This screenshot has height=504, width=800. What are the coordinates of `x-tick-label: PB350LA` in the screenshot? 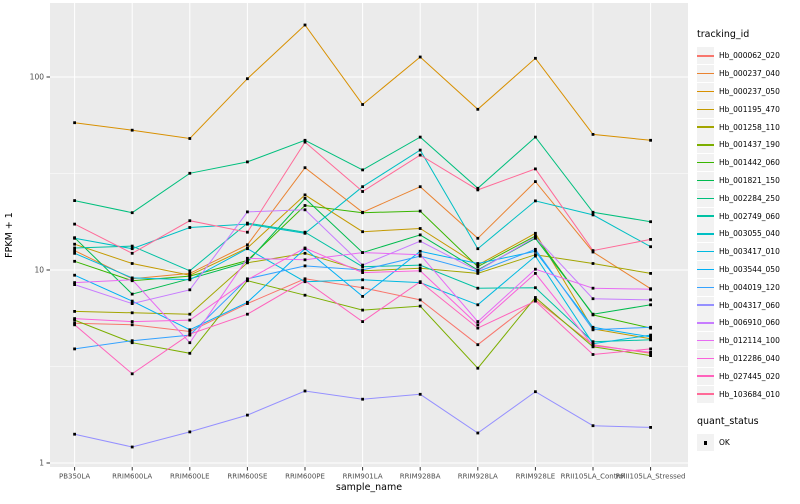 It's located at (74, 477).